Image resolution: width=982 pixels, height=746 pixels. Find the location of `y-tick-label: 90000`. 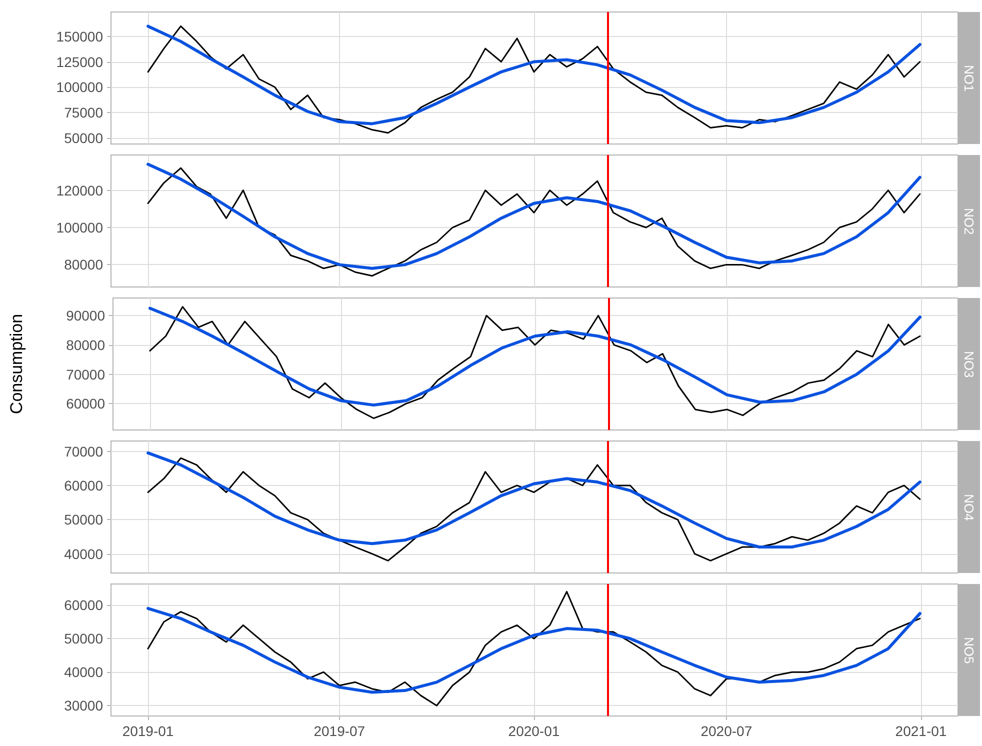

y-tick-label: 90000 is located at coordinates (86, 316).